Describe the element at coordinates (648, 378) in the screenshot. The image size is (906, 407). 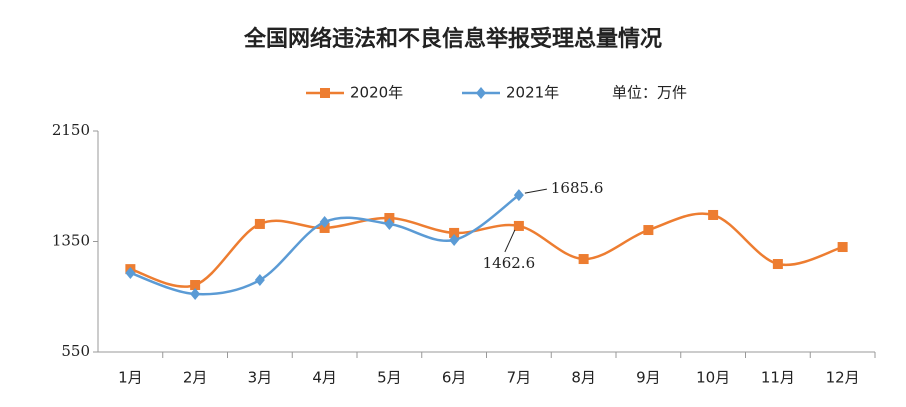
I see `x-tick-label: 9月` at that location.